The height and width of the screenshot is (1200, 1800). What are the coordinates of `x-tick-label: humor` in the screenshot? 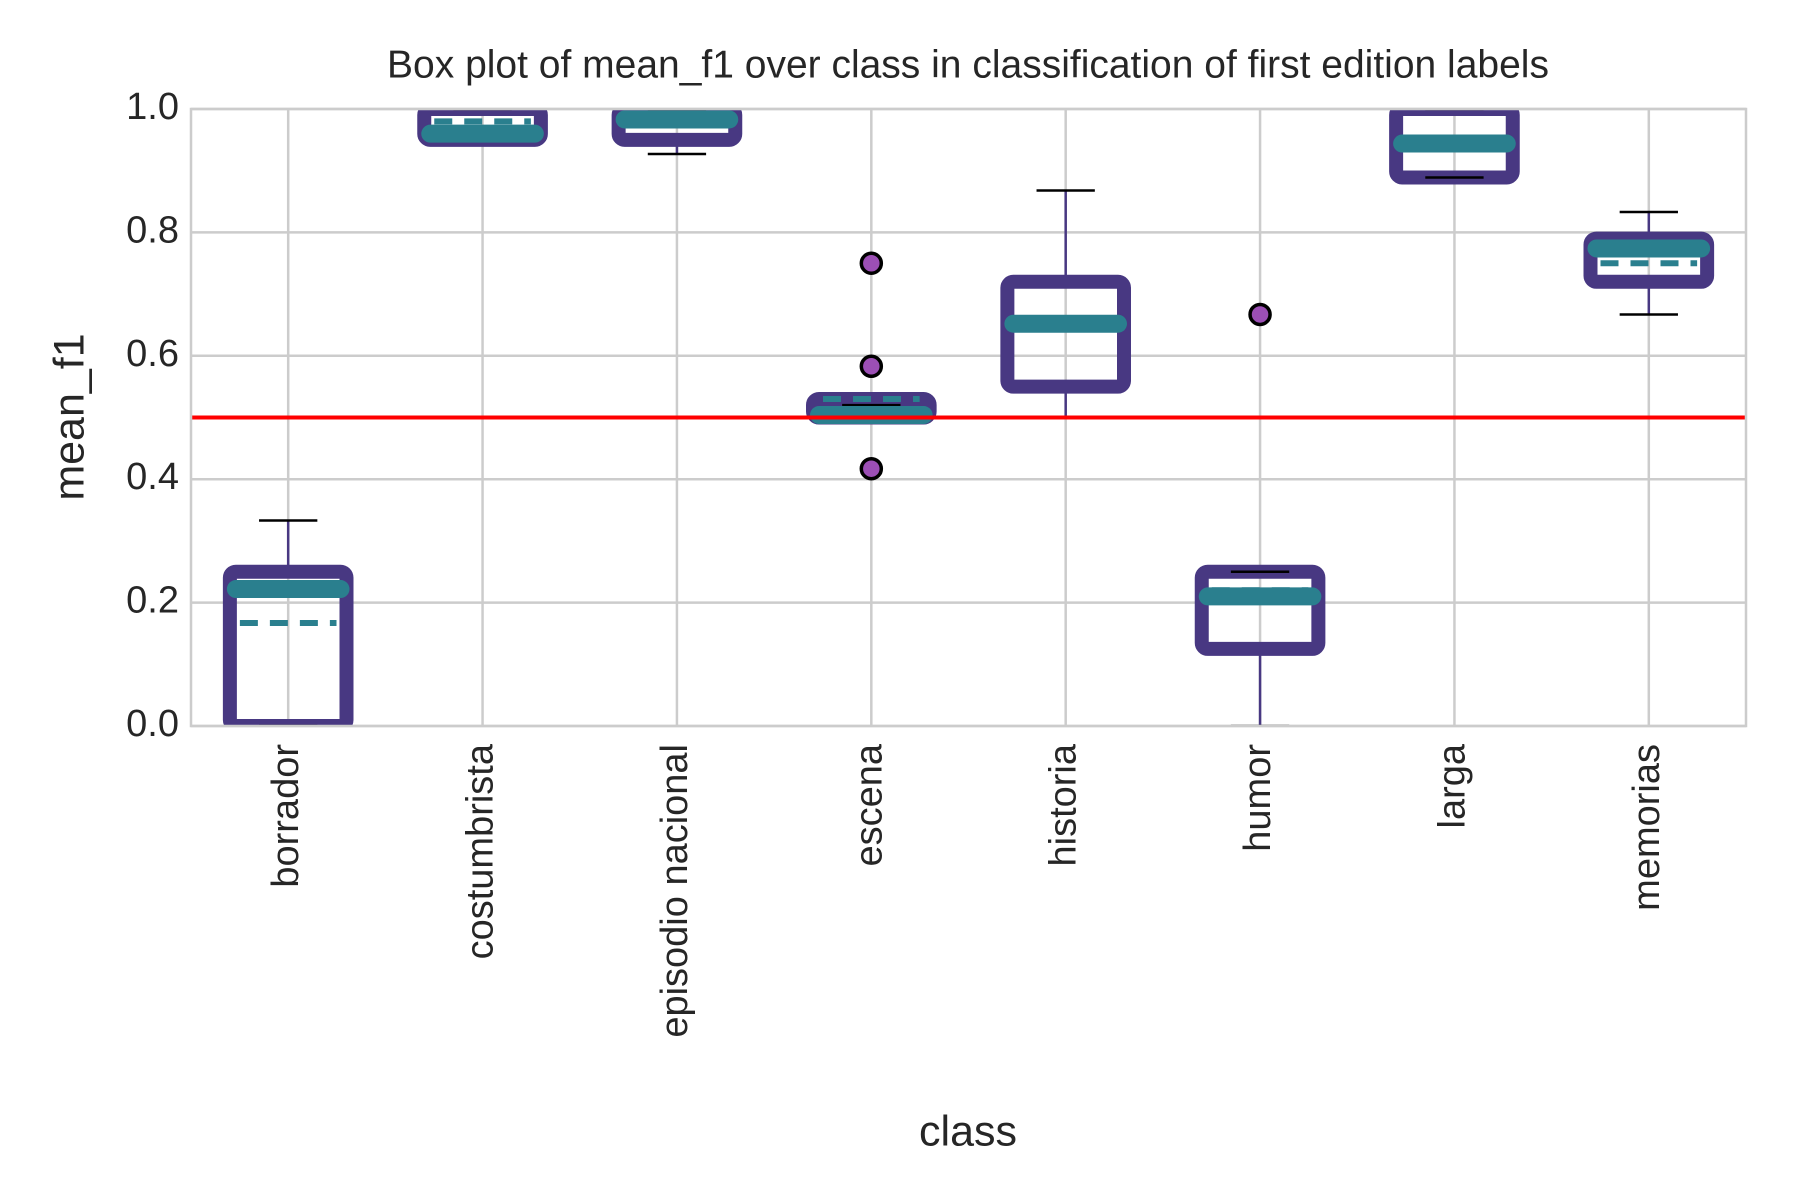 It's located at (1258, 798).